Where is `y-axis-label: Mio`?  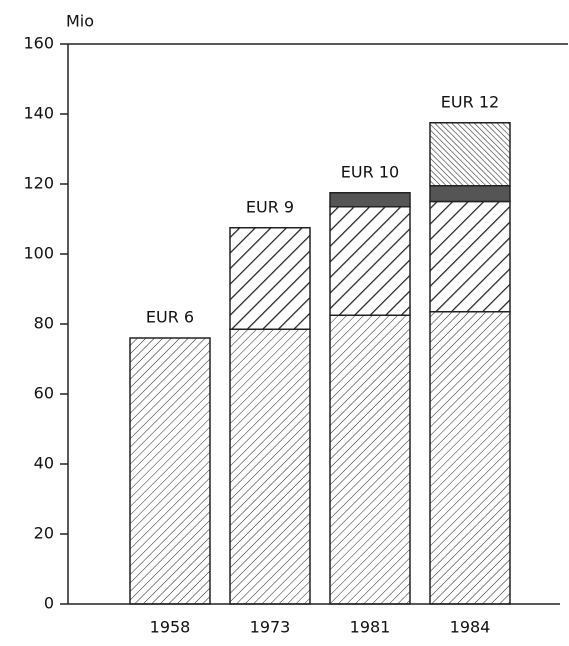 y-axis-label: Mio is located at coordinates (80, 21).